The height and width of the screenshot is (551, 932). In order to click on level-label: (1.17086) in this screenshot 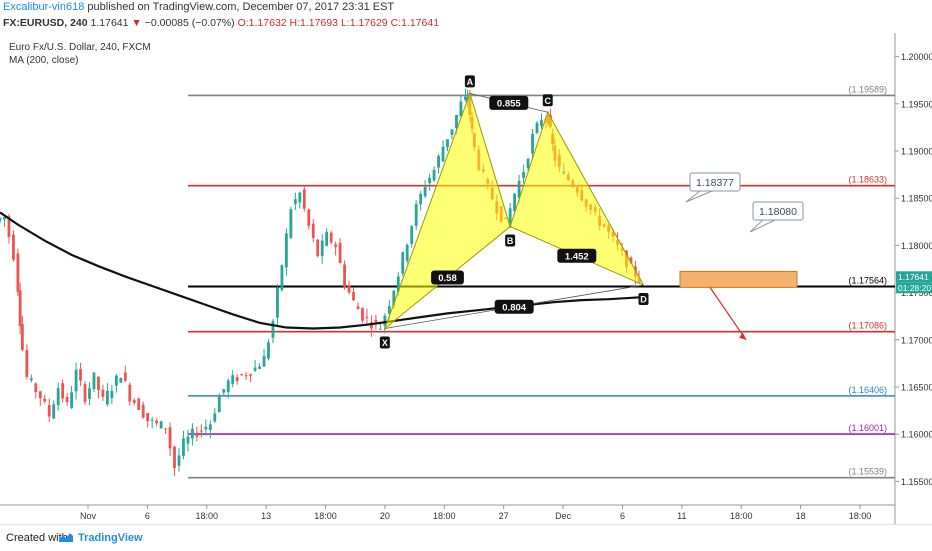, I will do `click(867, 326)`.